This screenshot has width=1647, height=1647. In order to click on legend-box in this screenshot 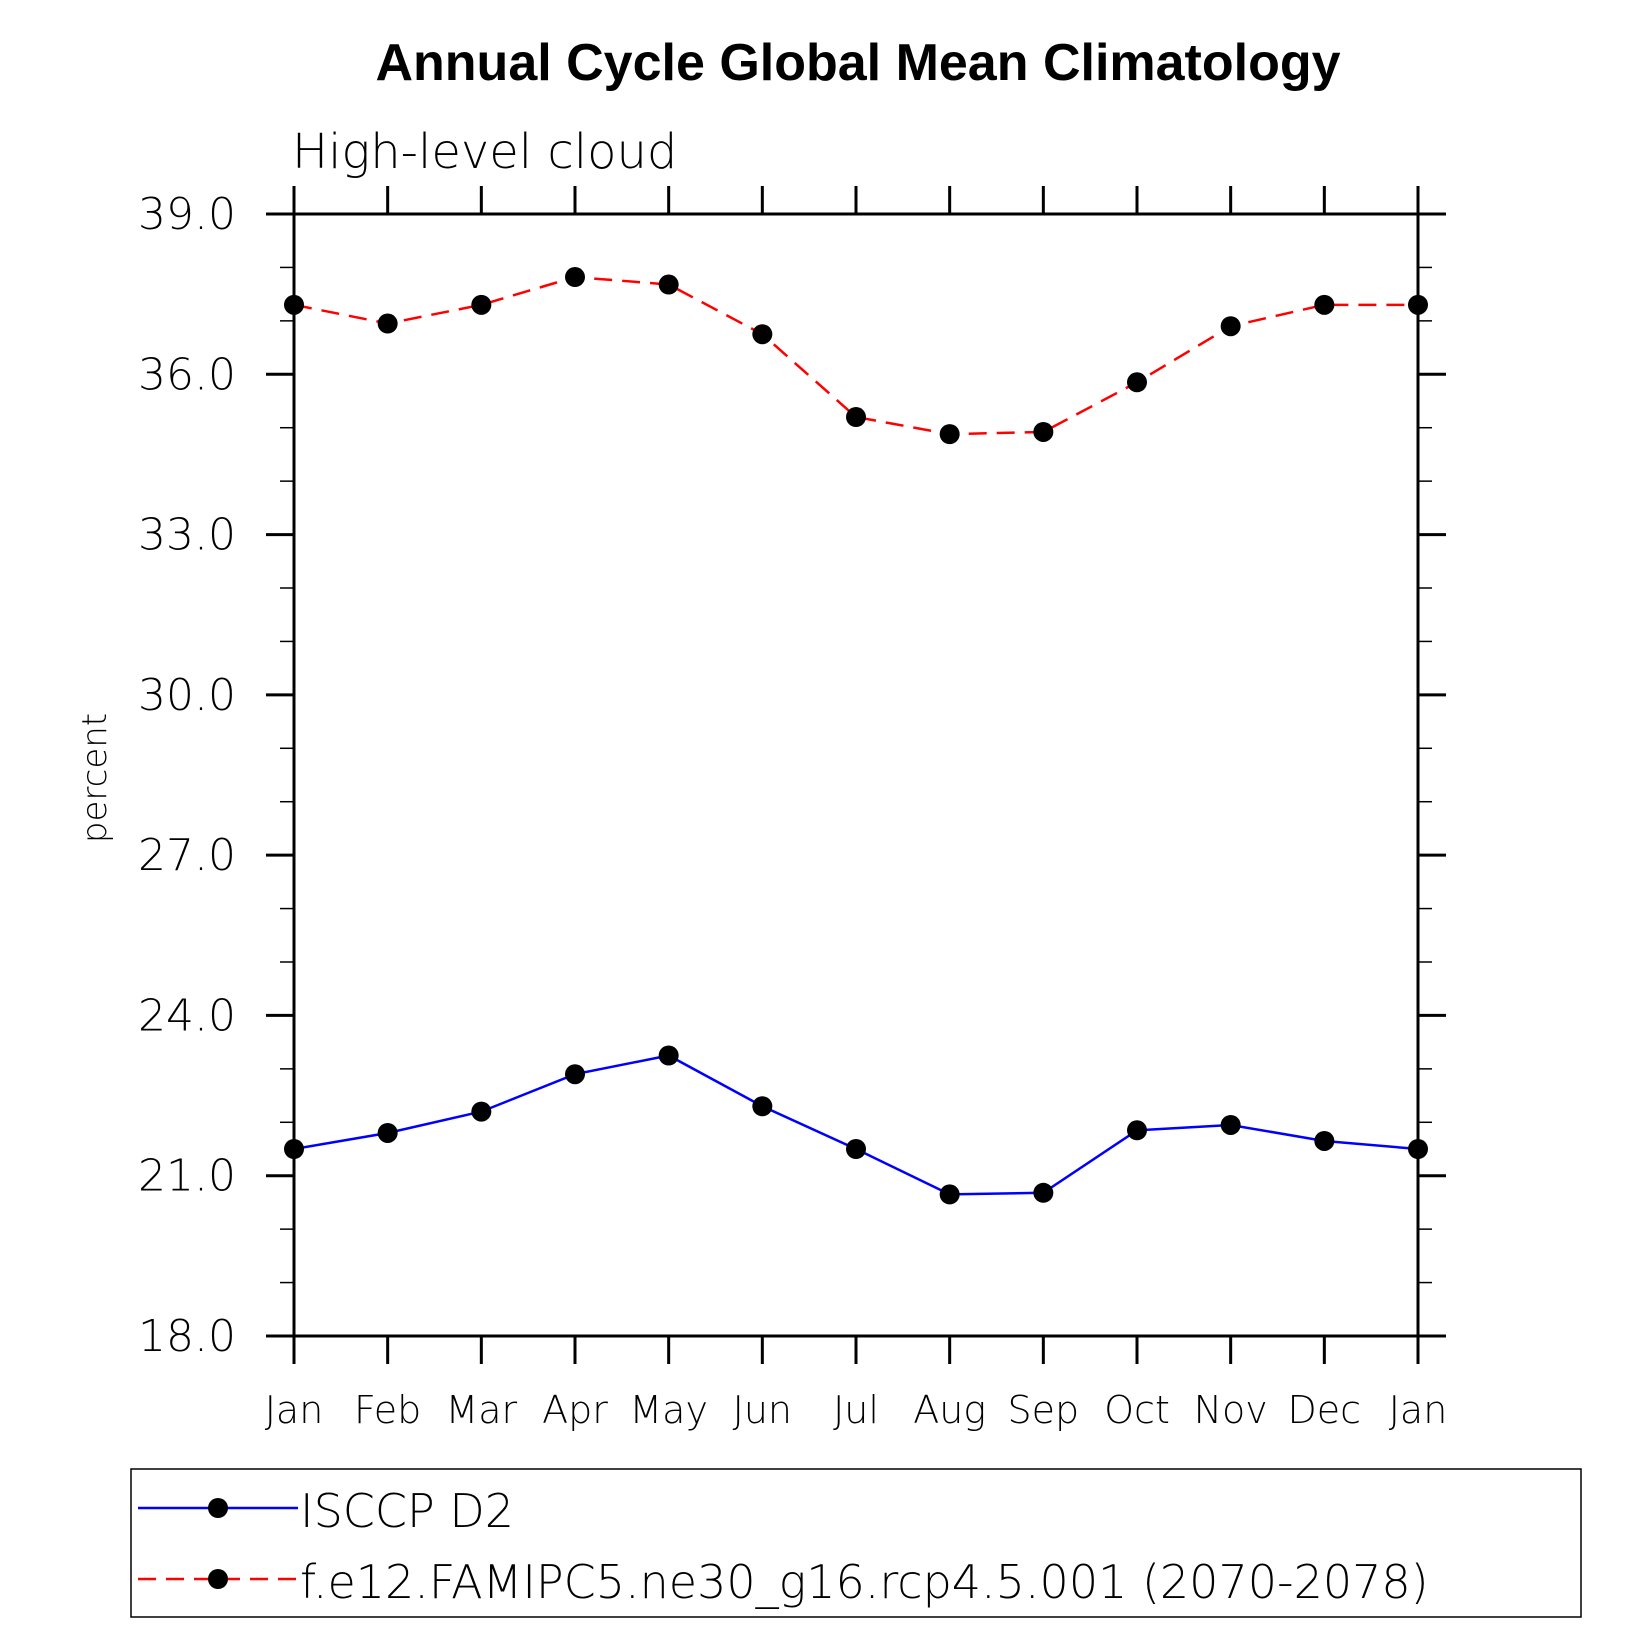, I will do `click(856, 1543)`.